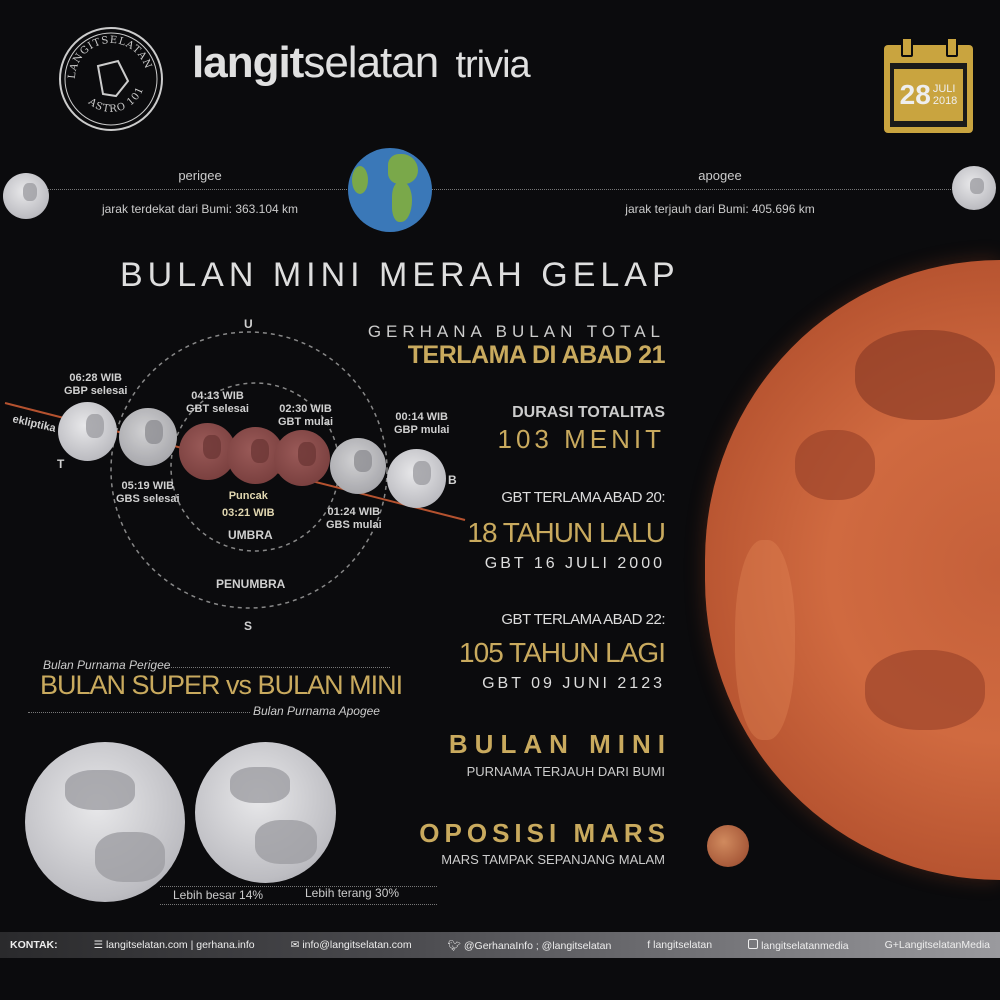  Describe the element at coordinates (87, 431) in the screenshot. I see `moon-gbp-end` at that location.